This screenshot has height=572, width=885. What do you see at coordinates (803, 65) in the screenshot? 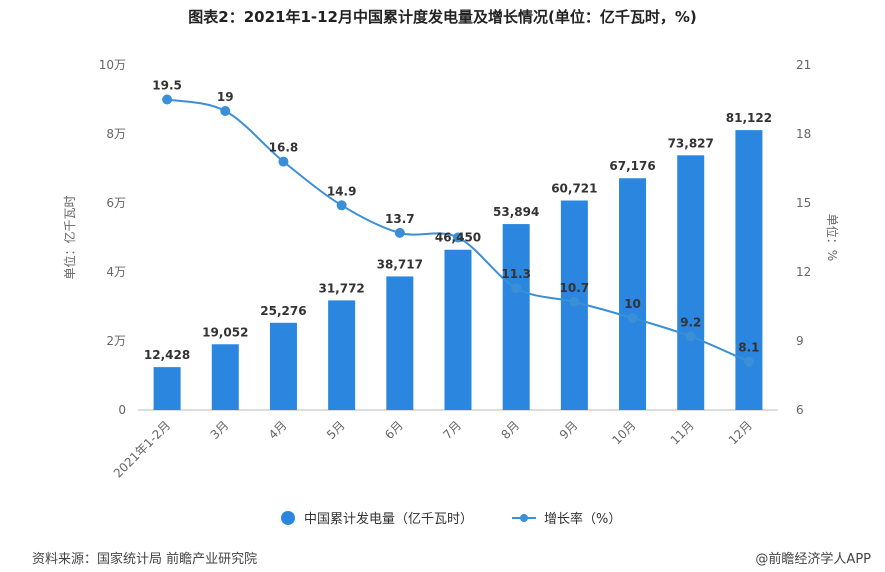
I see `y-right-tick-label: 21` at bounding box center [803, 65].